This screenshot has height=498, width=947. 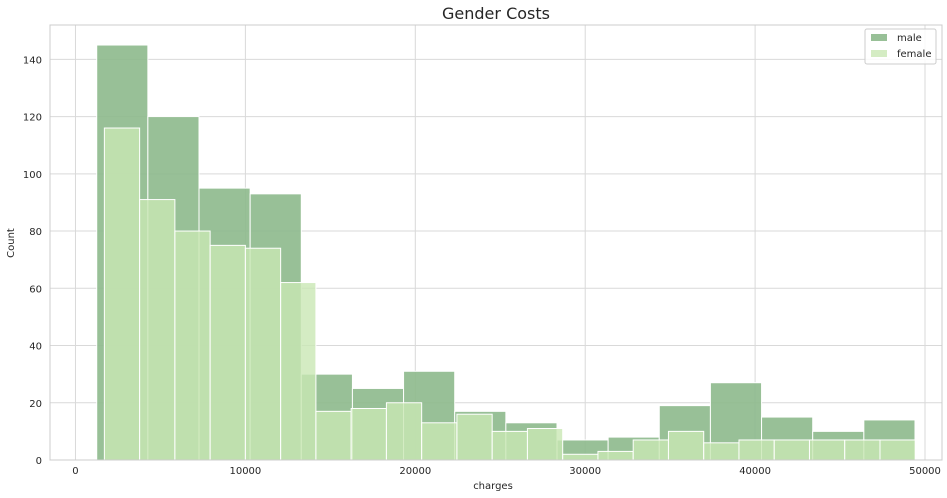 What do you see at coordinates (493, 486) in the screenshot?
I see `x-axis-label: charges` at bounding box center [493, 486].